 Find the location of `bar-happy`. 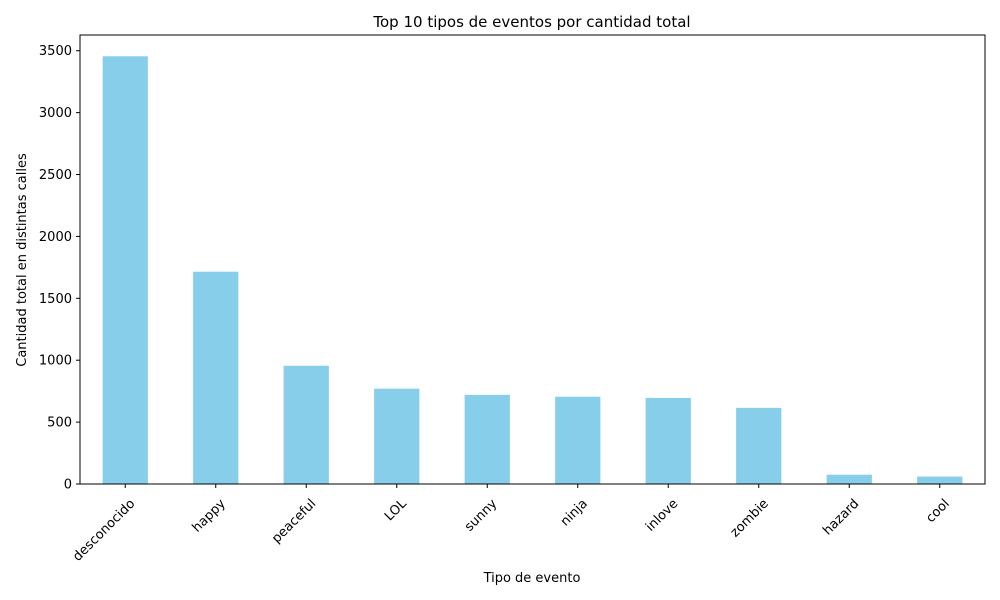

bar-happy is located at coordinates (216, 377).